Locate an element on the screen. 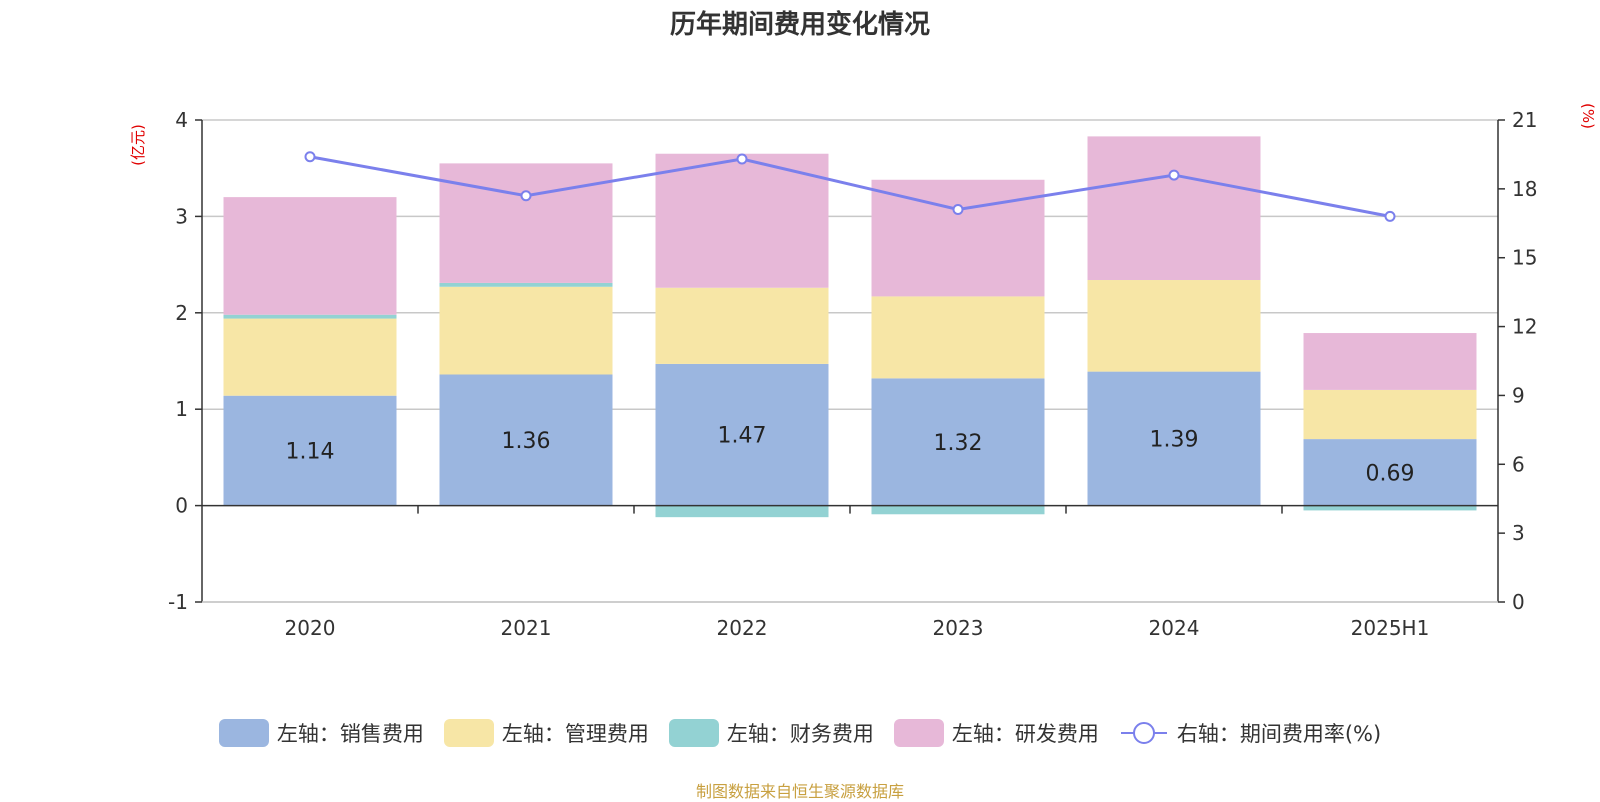 This screenshot has width=1600, height=802. right-tick-label: 15 is located at coordinates (1524, 258).